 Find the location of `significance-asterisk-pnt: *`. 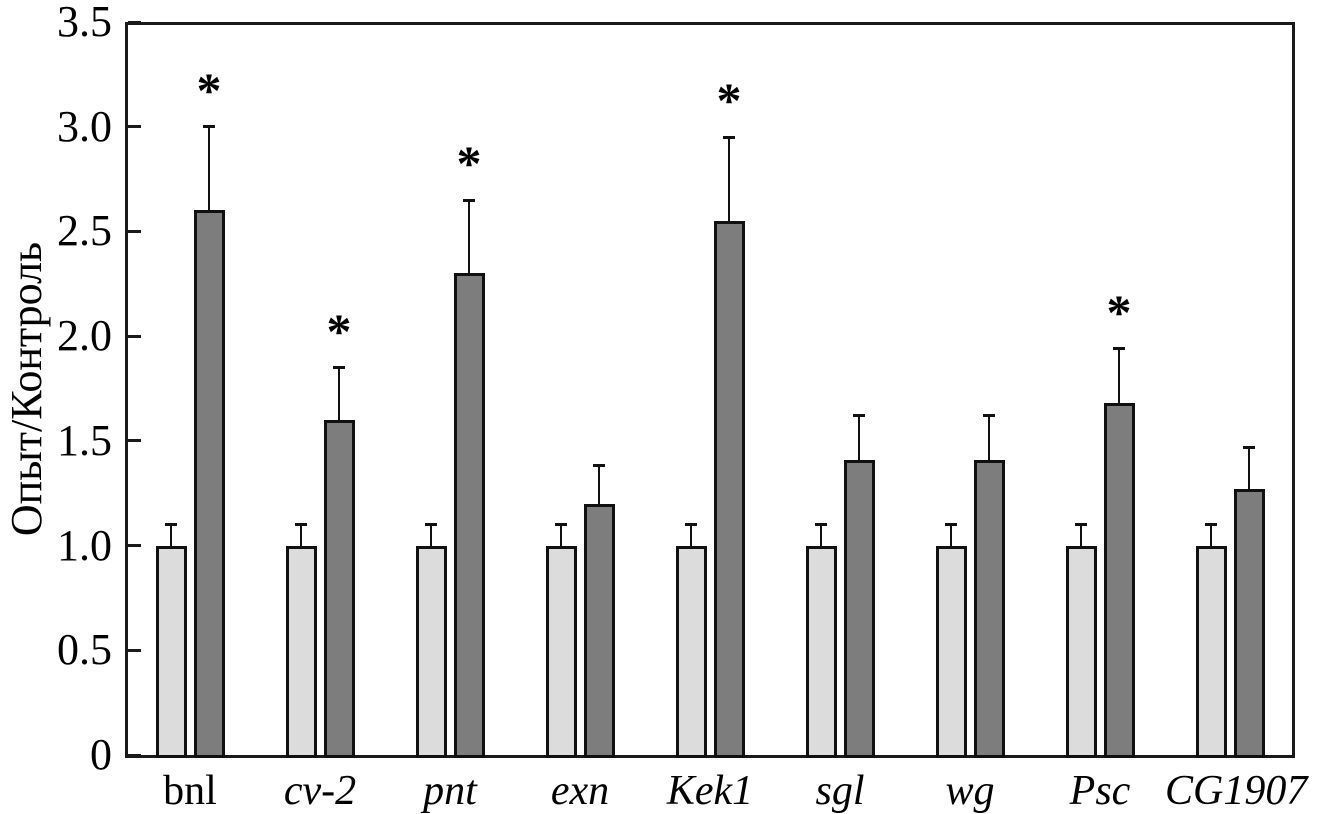

significance-asterisk-pnt: * is located at coordinates (469, 163).